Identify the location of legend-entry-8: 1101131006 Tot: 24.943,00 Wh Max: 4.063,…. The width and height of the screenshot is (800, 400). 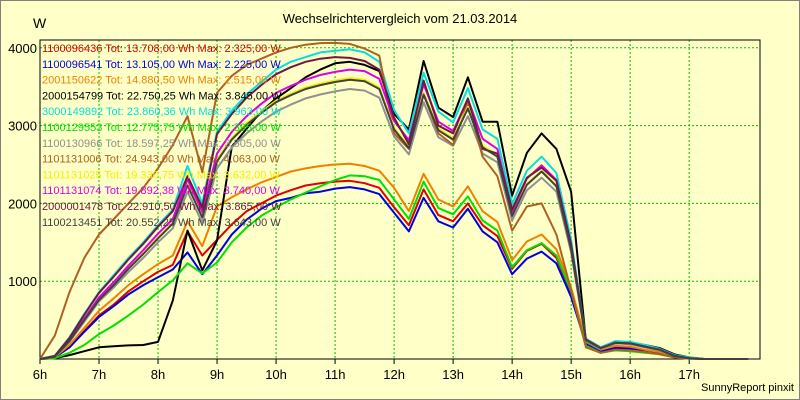
(161, 160).